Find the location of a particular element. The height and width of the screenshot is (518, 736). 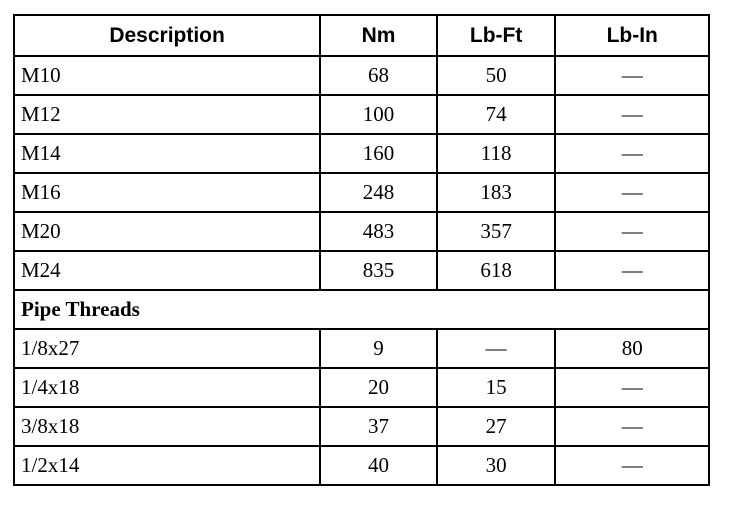

cell-description: 3/8x18 is located at coordinates (167, 426).